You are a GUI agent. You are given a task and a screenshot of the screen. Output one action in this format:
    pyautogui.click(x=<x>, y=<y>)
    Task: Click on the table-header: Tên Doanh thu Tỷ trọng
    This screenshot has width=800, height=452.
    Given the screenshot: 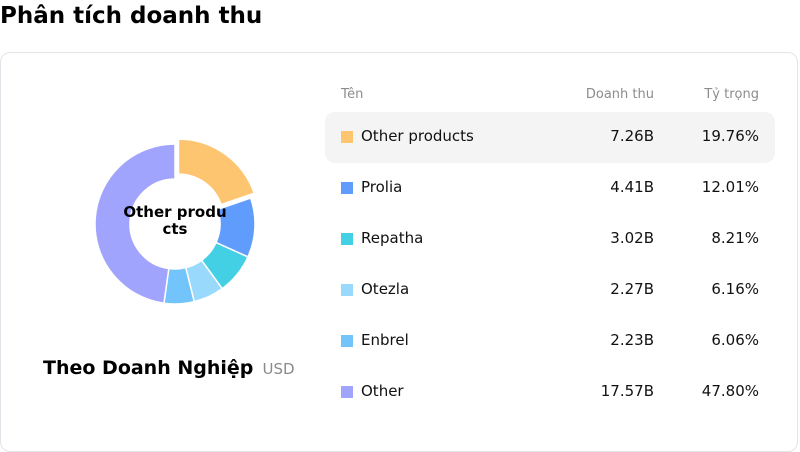 What is the action you would take?
    pyautogui.click(x=550, y=97)
    